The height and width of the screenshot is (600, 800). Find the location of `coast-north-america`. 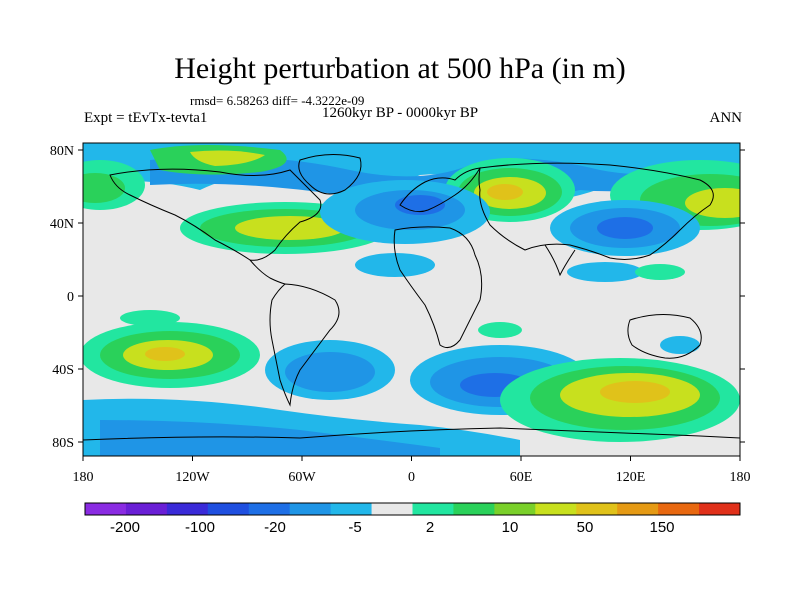

coast-north-america is located at coordinates (215, 214).